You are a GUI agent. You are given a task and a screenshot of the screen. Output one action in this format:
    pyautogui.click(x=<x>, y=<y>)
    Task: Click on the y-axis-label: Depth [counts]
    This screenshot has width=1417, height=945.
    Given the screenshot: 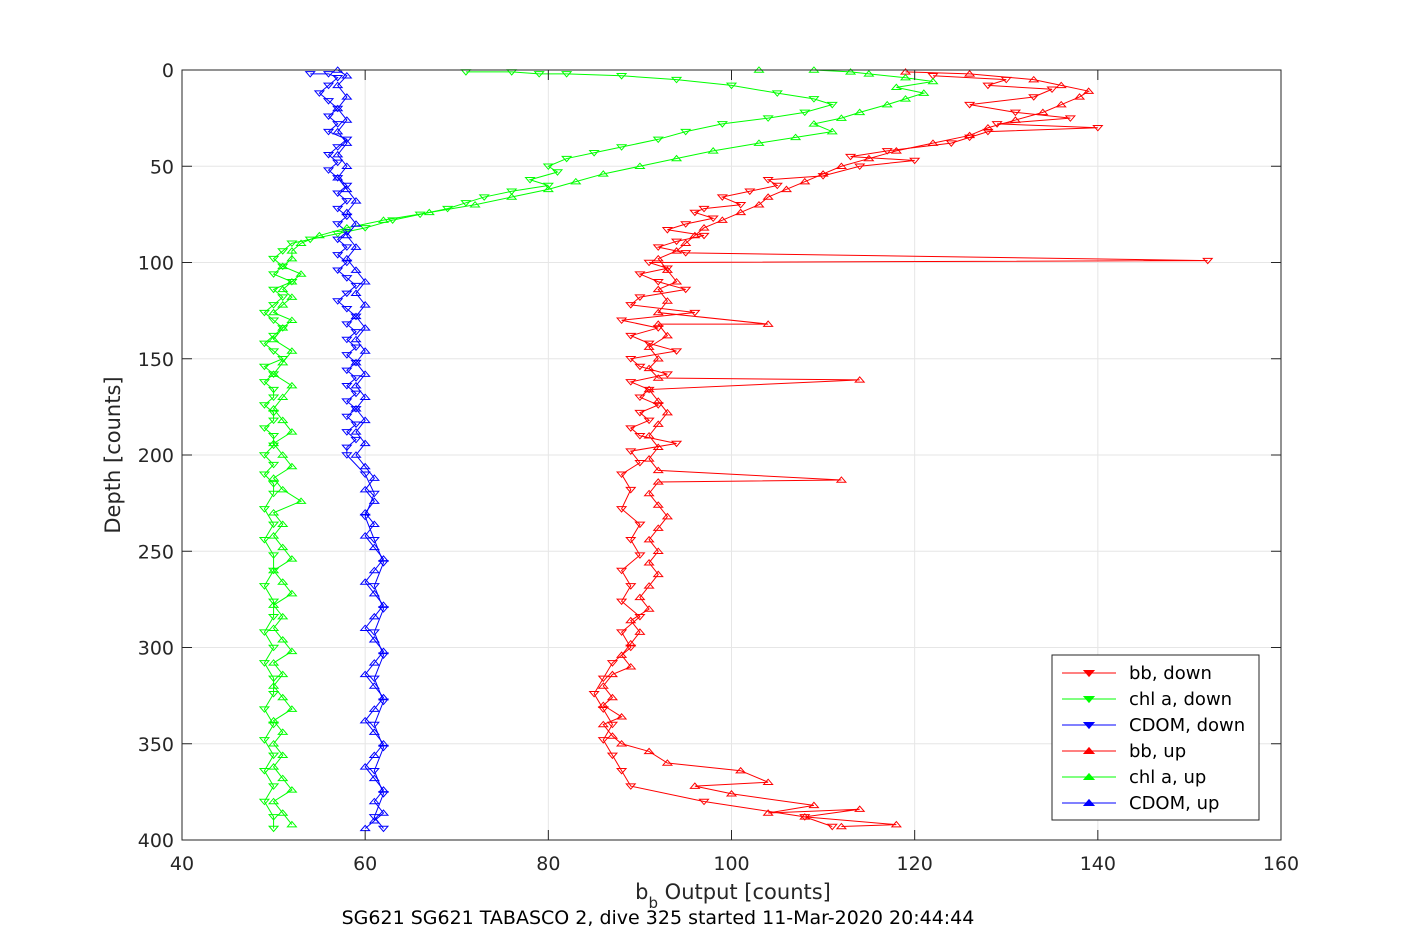 What is the action you would take?
    pyautogui.click(x=113, y=454)
    